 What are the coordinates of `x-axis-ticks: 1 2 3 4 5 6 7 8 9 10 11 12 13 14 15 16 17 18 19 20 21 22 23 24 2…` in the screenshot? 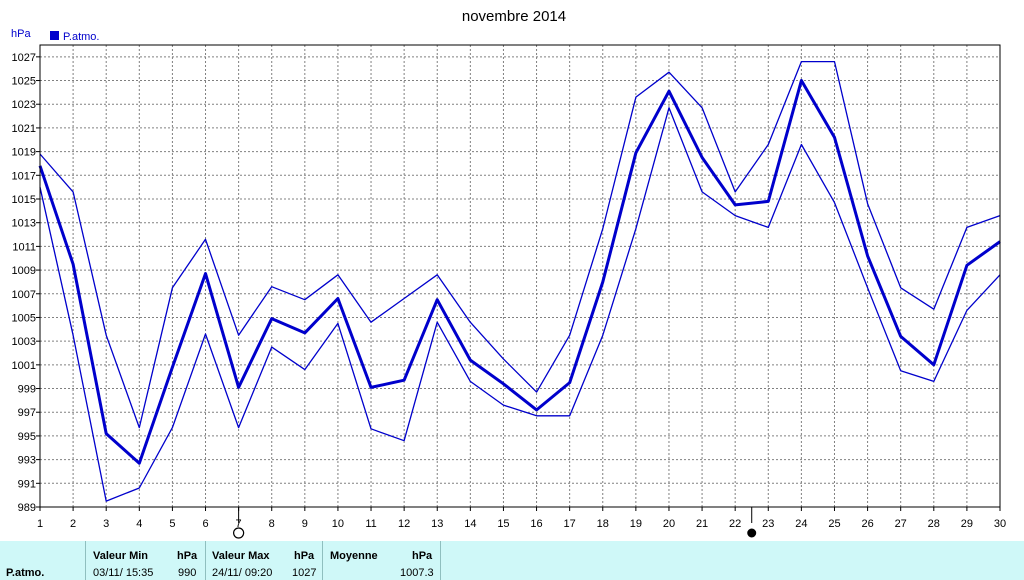 It's located at (521, 518).